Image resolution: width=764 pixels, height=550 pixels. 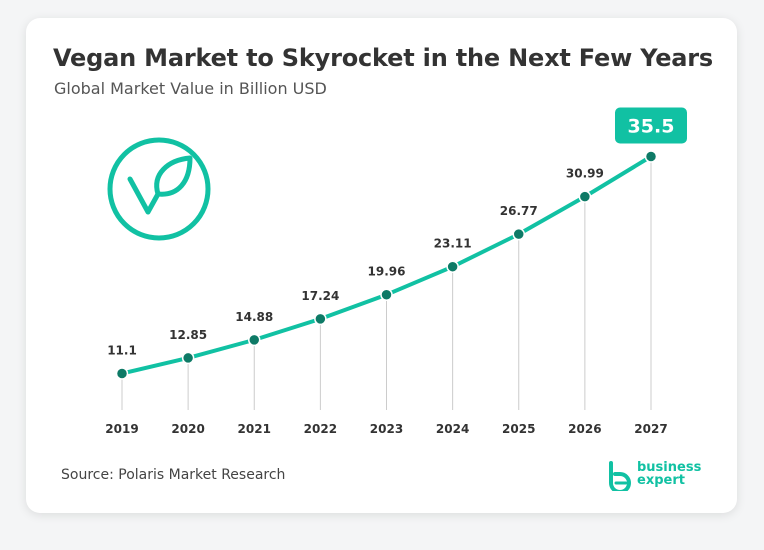 I want to click on data-label: 35.5, so click(x=651, y=127).